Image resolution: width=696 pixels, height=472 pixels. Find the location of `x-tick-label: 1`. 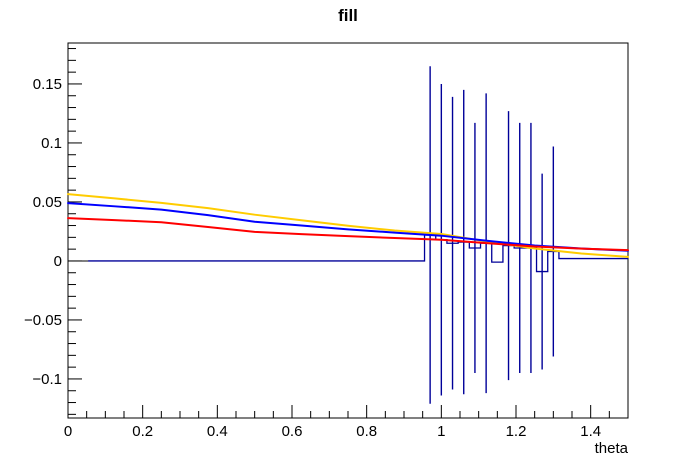

x-tick-label: 1 is located at coordinates (441, 431).